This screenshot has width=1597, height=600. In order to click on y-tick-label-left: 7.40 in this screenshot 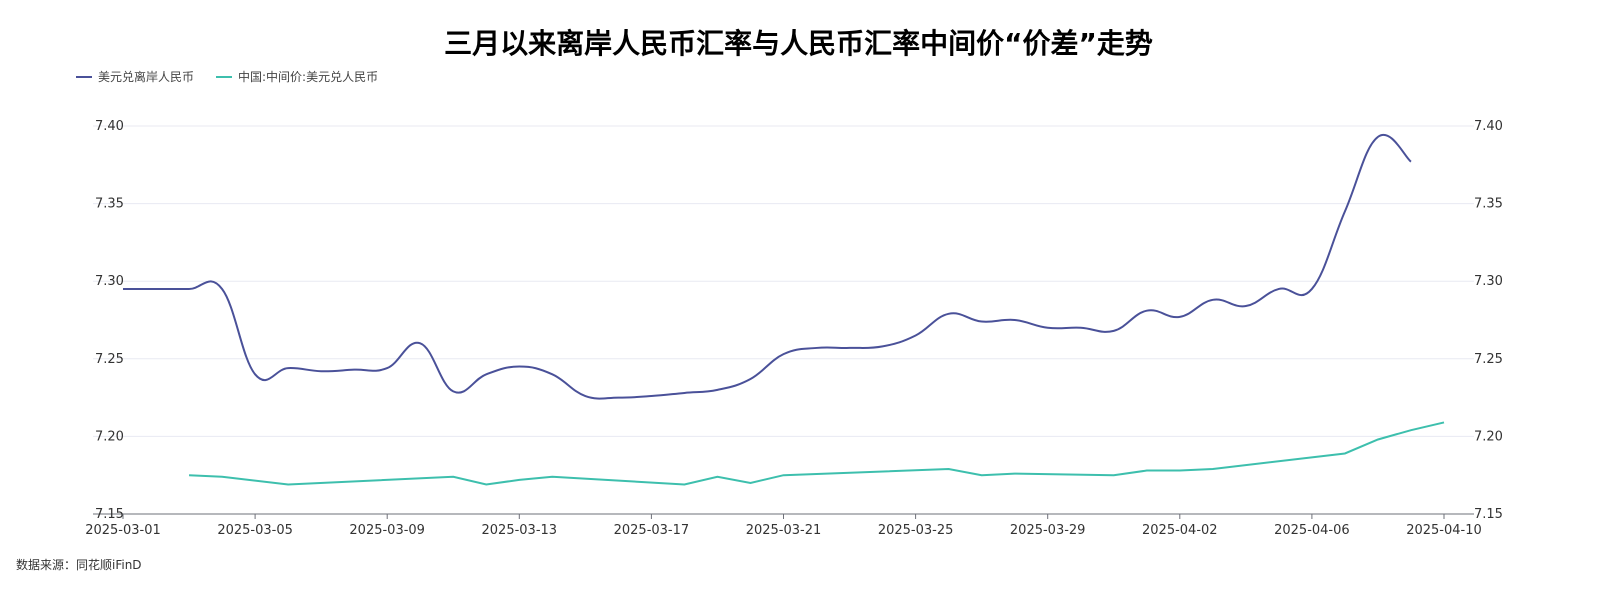, I will do `click(109, 126)`.